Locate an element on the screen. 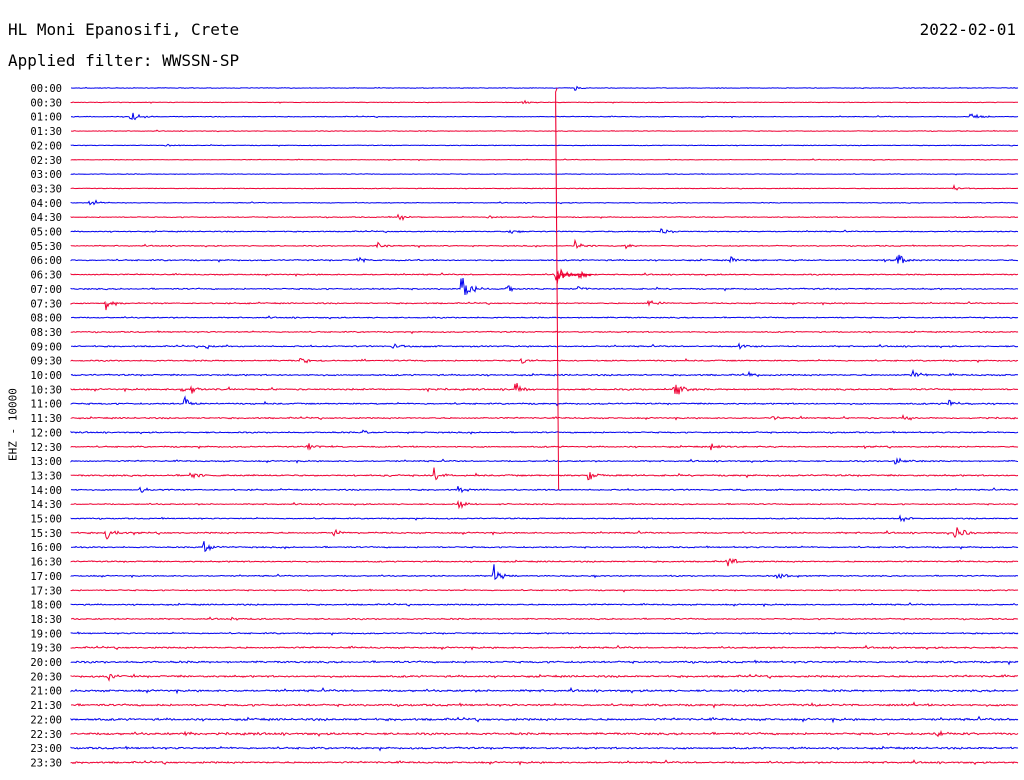 This screenshot has width=1024, height=780. date-label: 2022-02-01 is located at coordinates (967, 29).